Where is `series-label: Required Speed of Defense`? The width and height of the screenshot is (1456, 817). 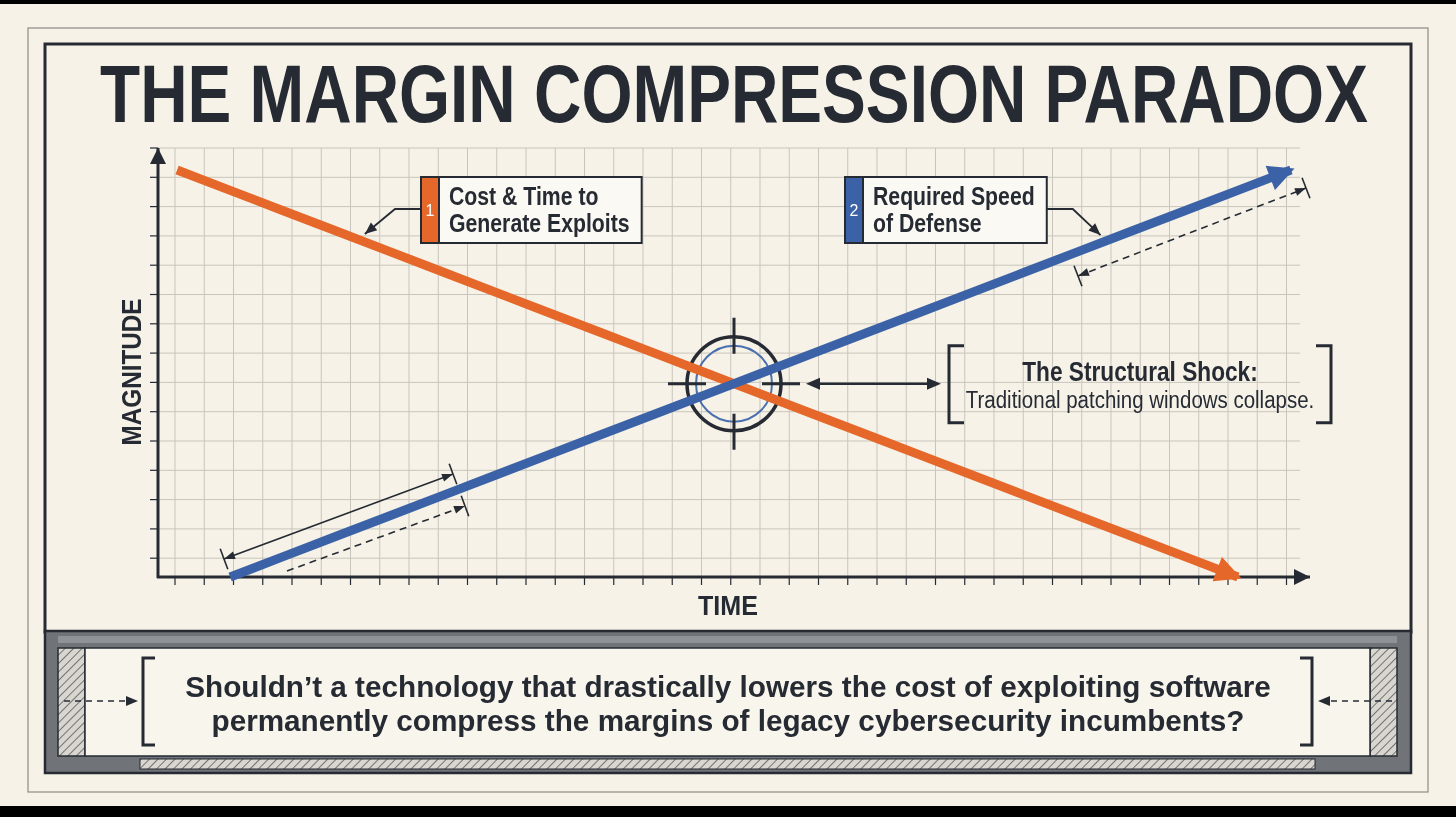 series-label: Required Speed of Defense is located at coordinates (954, 210).